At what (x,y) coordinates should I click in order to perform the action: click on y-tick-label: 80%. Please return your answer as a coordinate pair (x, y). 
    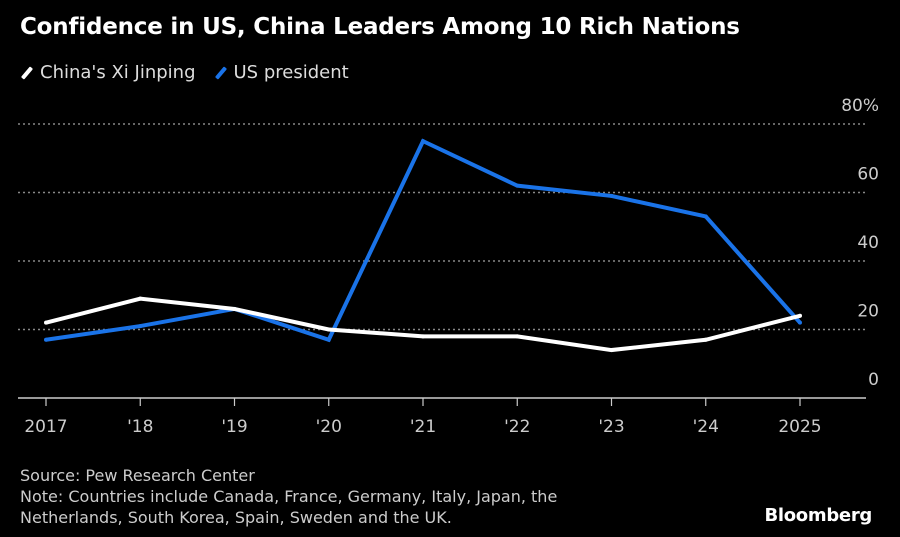
    Looking at the image, I should click on (860, 106).